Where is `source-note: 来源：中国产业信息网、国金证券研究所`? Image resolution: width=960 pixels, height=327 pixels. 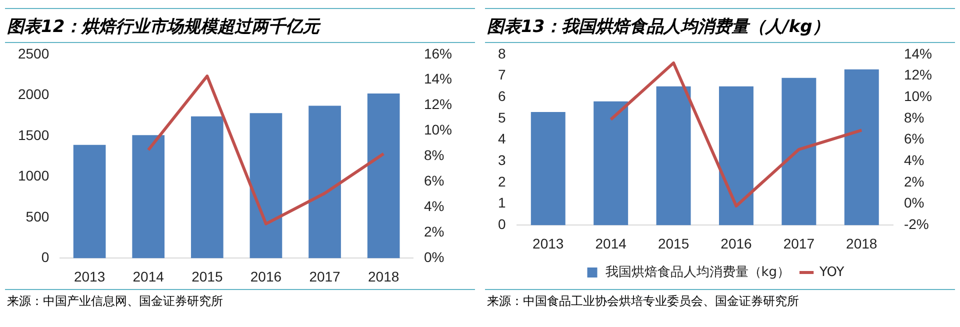
source-note: 来源：中国产业信息网、国金证券研究所 is located at coordinates (240, 301).